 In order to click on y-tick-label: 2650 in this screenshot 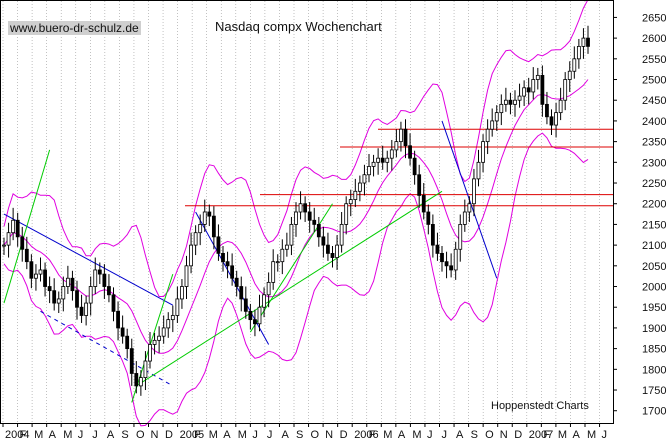, I will do `click(654, 18)`.